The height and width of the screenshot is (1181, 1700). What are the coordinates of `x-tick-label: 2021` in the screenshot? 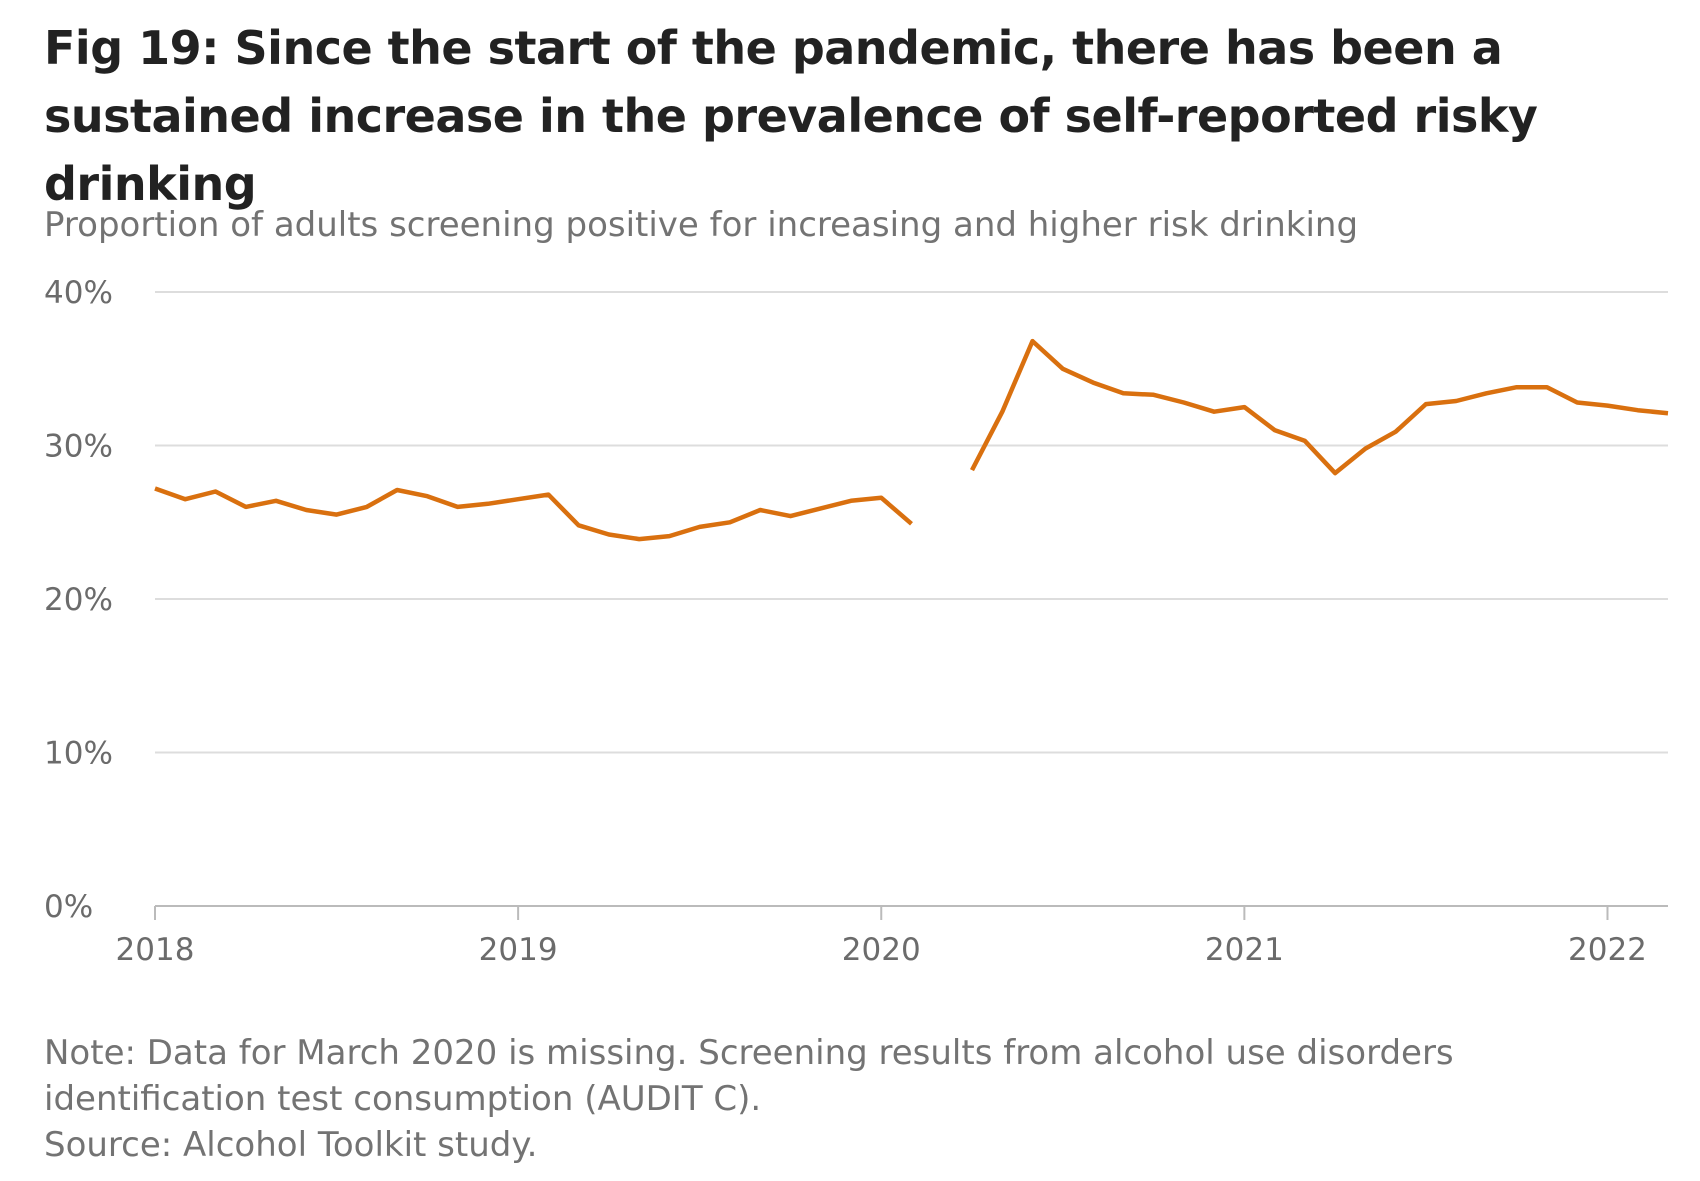 It's located at (1244, 950).